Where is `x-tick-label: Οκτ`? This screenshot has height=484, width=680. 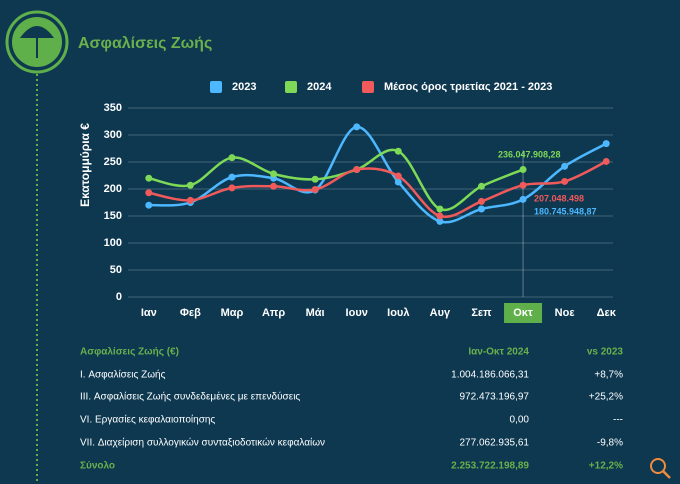 x-tick-label: Οκτ is located at coordinates (523, 313).